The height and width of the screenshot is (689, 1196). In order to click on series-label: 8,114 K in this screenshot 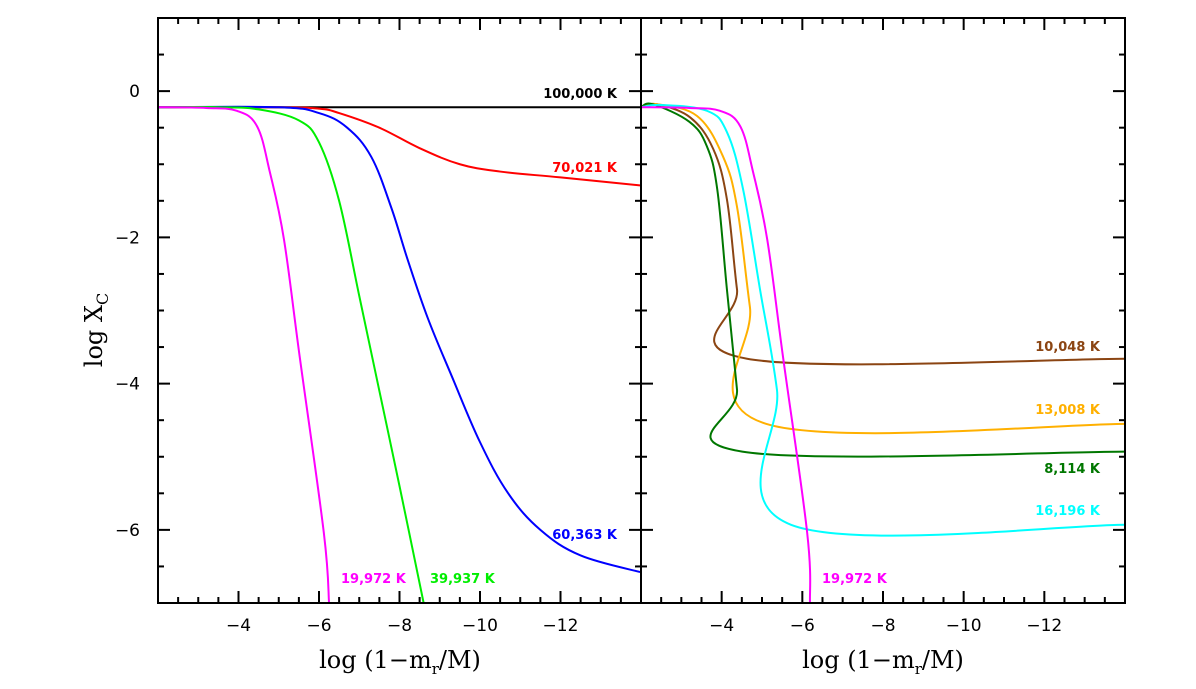, I will do `click(1072, 469)`.